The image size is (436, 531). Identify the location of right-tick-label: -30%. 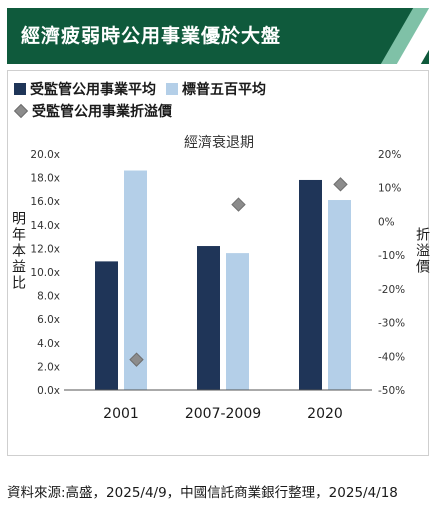
(391, 324).